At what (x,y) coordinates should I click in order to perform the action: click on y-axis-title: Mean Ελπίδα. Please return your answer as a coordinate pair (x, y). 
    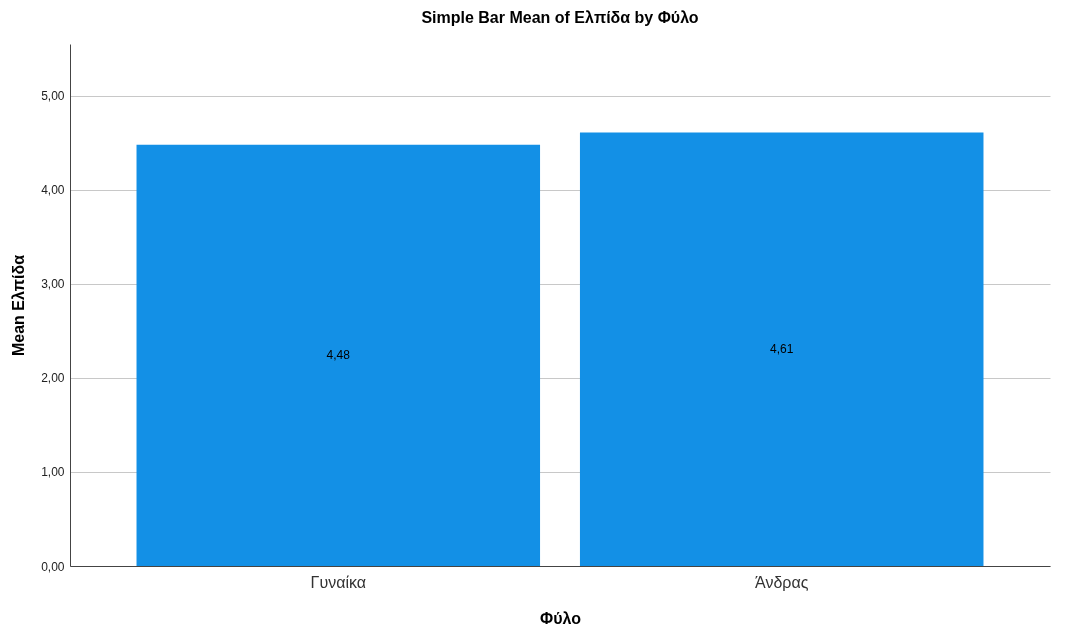
    Looking at the image, I should click on (19, 305).